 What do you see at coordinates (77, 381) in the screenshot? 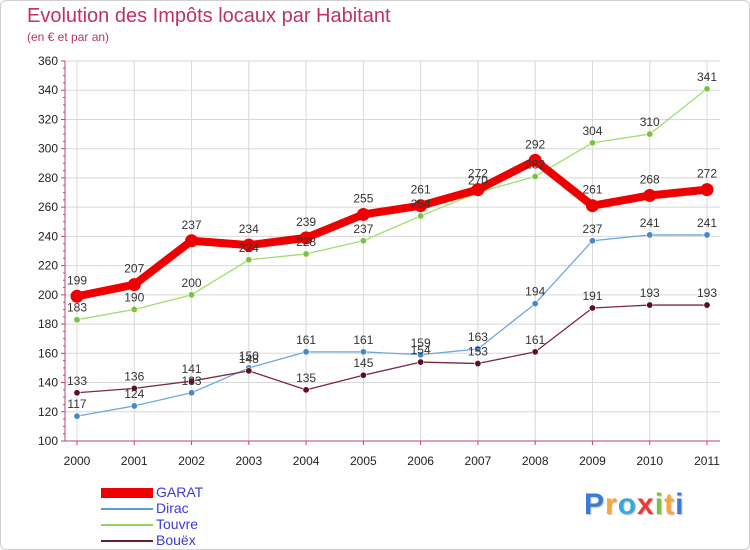
I see `data-label-bouex: 133` at bounding box center [77, 381].